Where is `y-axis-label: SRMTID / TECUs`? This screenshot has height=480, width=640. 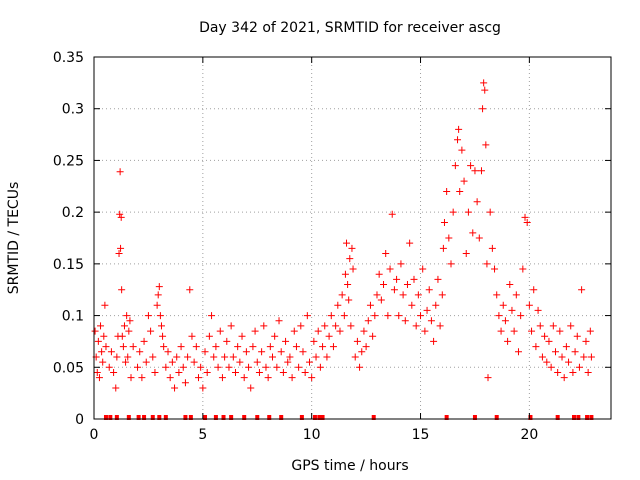 y-axis-label: SRMTID / TECUs is located at coordinates (14, 238).